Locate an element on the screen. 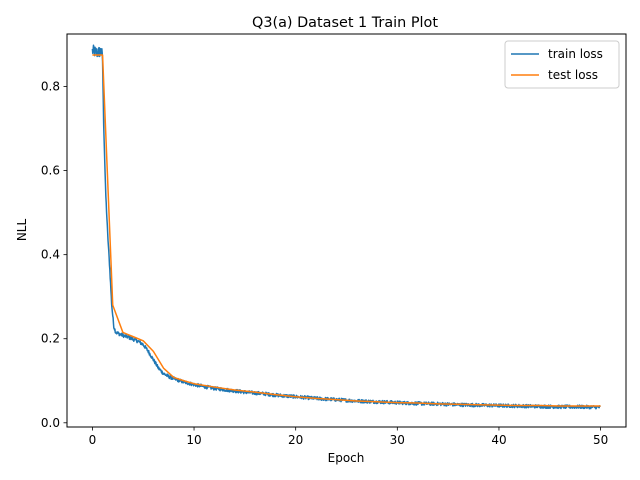 The height and width of the screenshot is (480, 640). x-tick-label: 40 is located at coordinates (498, 440).